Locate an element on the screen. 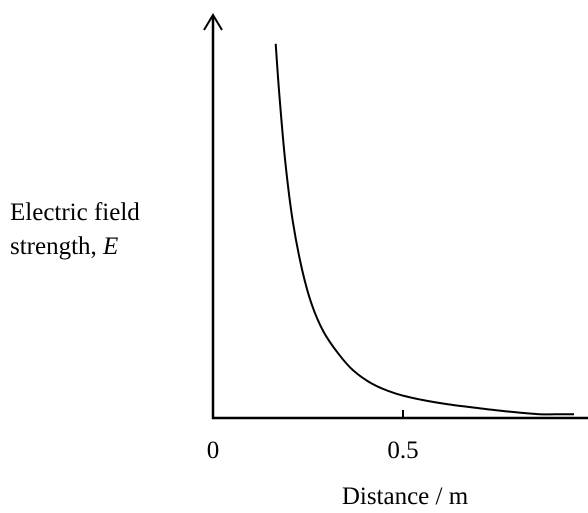 Image resolution: width=588 pixels, height=513 pixels. y-axis-title-symbol: E is located at coordinates (111, 246).